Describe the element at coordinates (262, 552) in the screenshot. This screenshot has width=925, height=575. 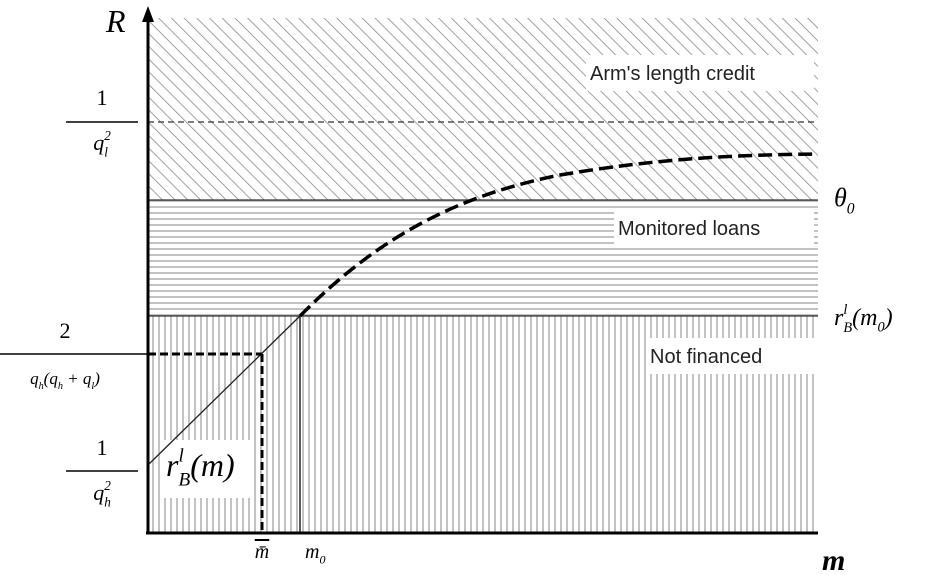
I see `x-label: m̄` at that location.